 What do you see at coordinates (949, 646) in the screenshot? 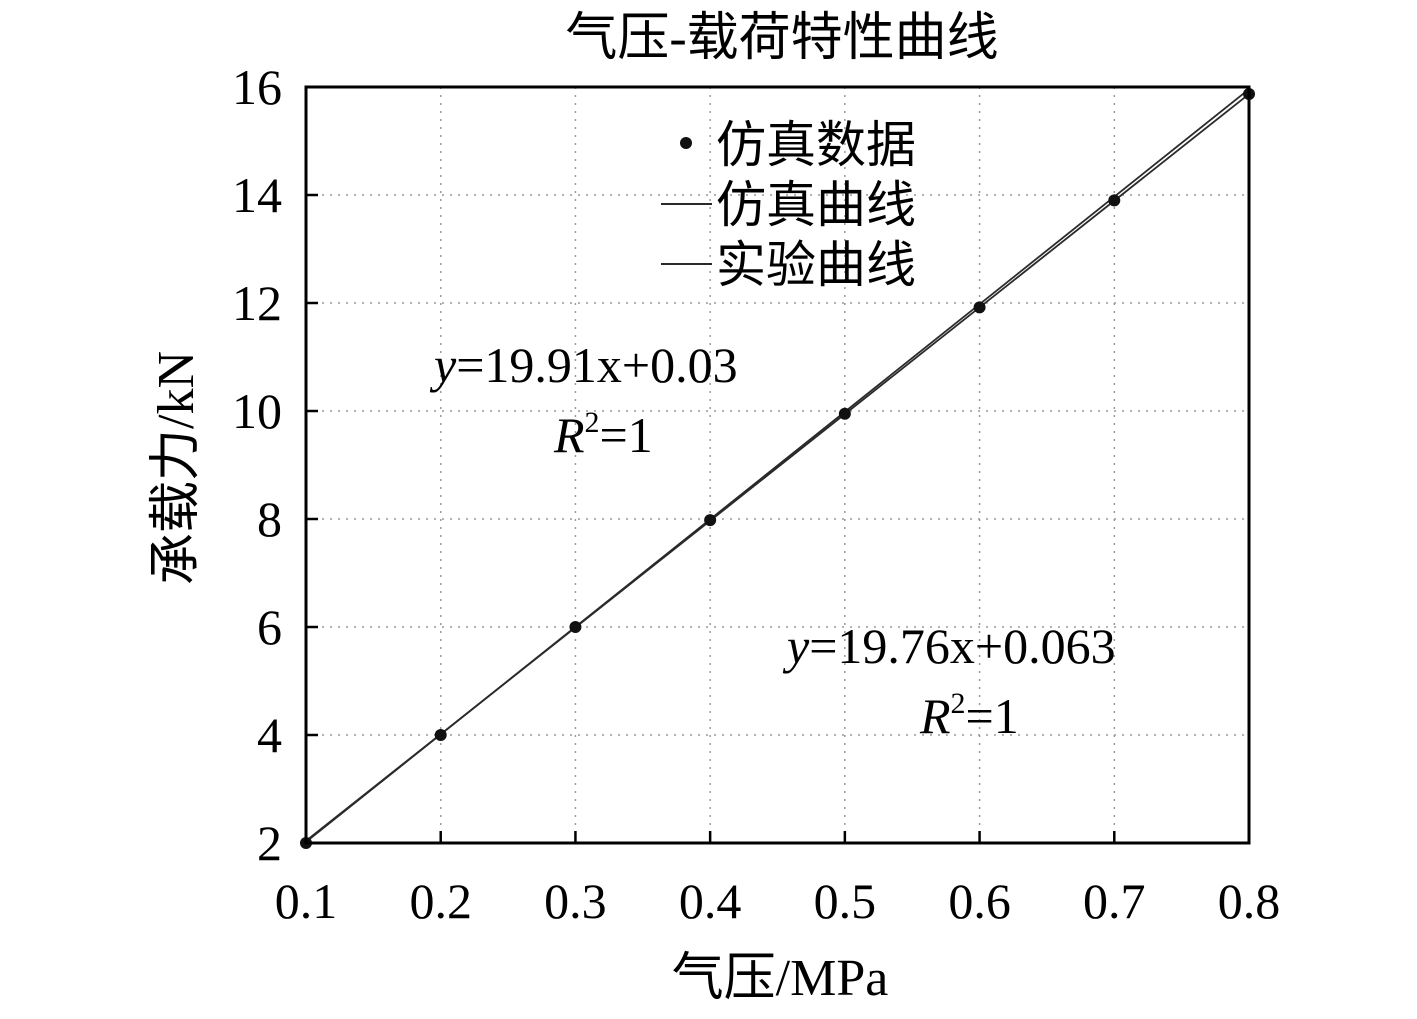
I see `equation-experiment: y=19.76x+0.063` at bounding box center [949, 646].